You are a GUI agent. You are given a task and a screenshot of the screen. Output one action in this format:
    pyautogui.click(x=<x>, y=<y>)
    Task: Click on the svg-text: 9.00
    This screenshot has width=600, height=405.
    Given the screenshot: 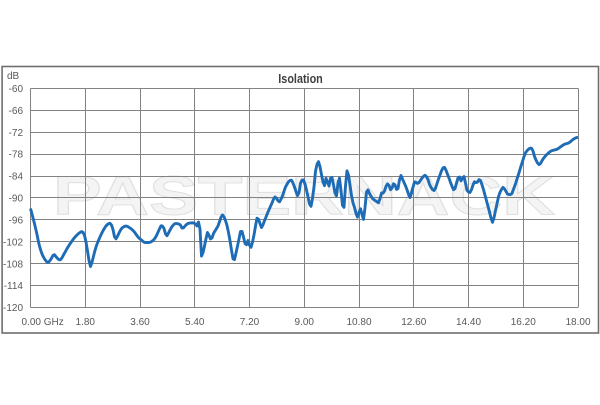 What is the action you would take?
    pyautogui.click(x=305, y=322)
    